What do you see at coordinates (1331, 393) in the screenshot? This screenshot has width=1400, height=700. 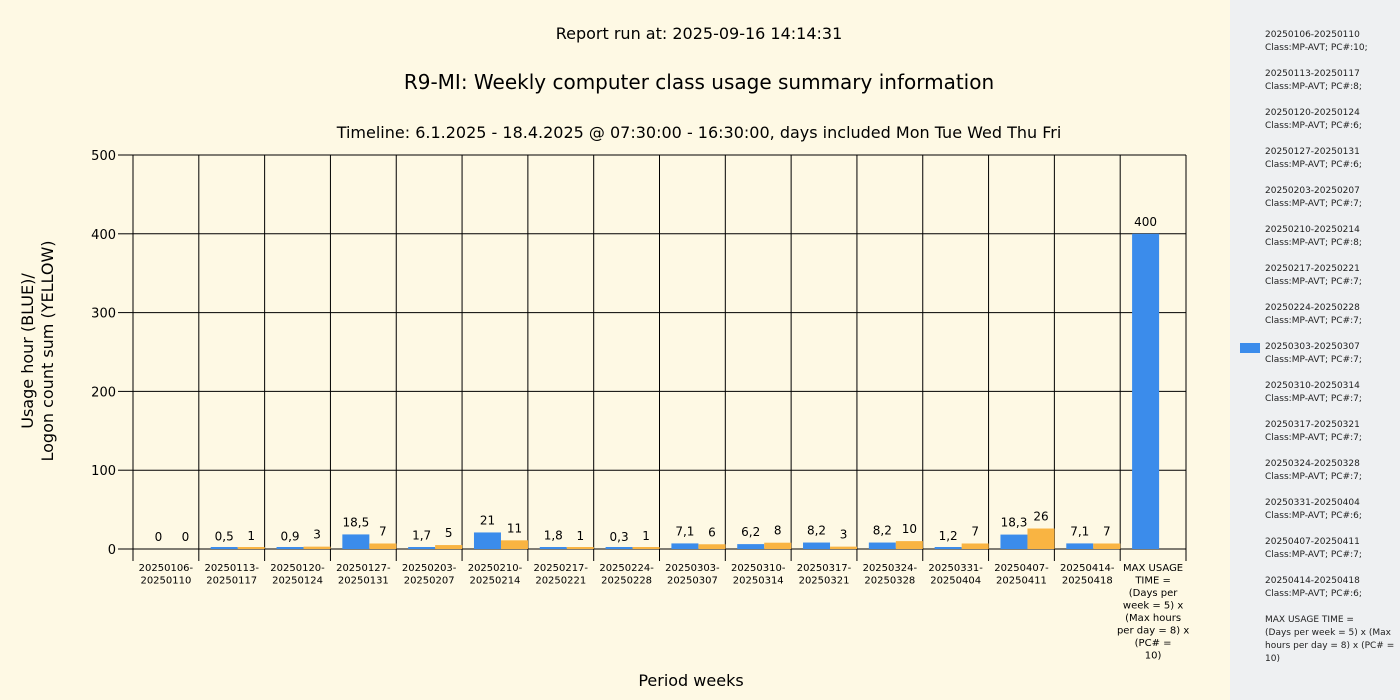 I see `legend-item: 20250310-20250314 Class:MP-AVT; PC#:7;` at bounding box center [1331, 393].